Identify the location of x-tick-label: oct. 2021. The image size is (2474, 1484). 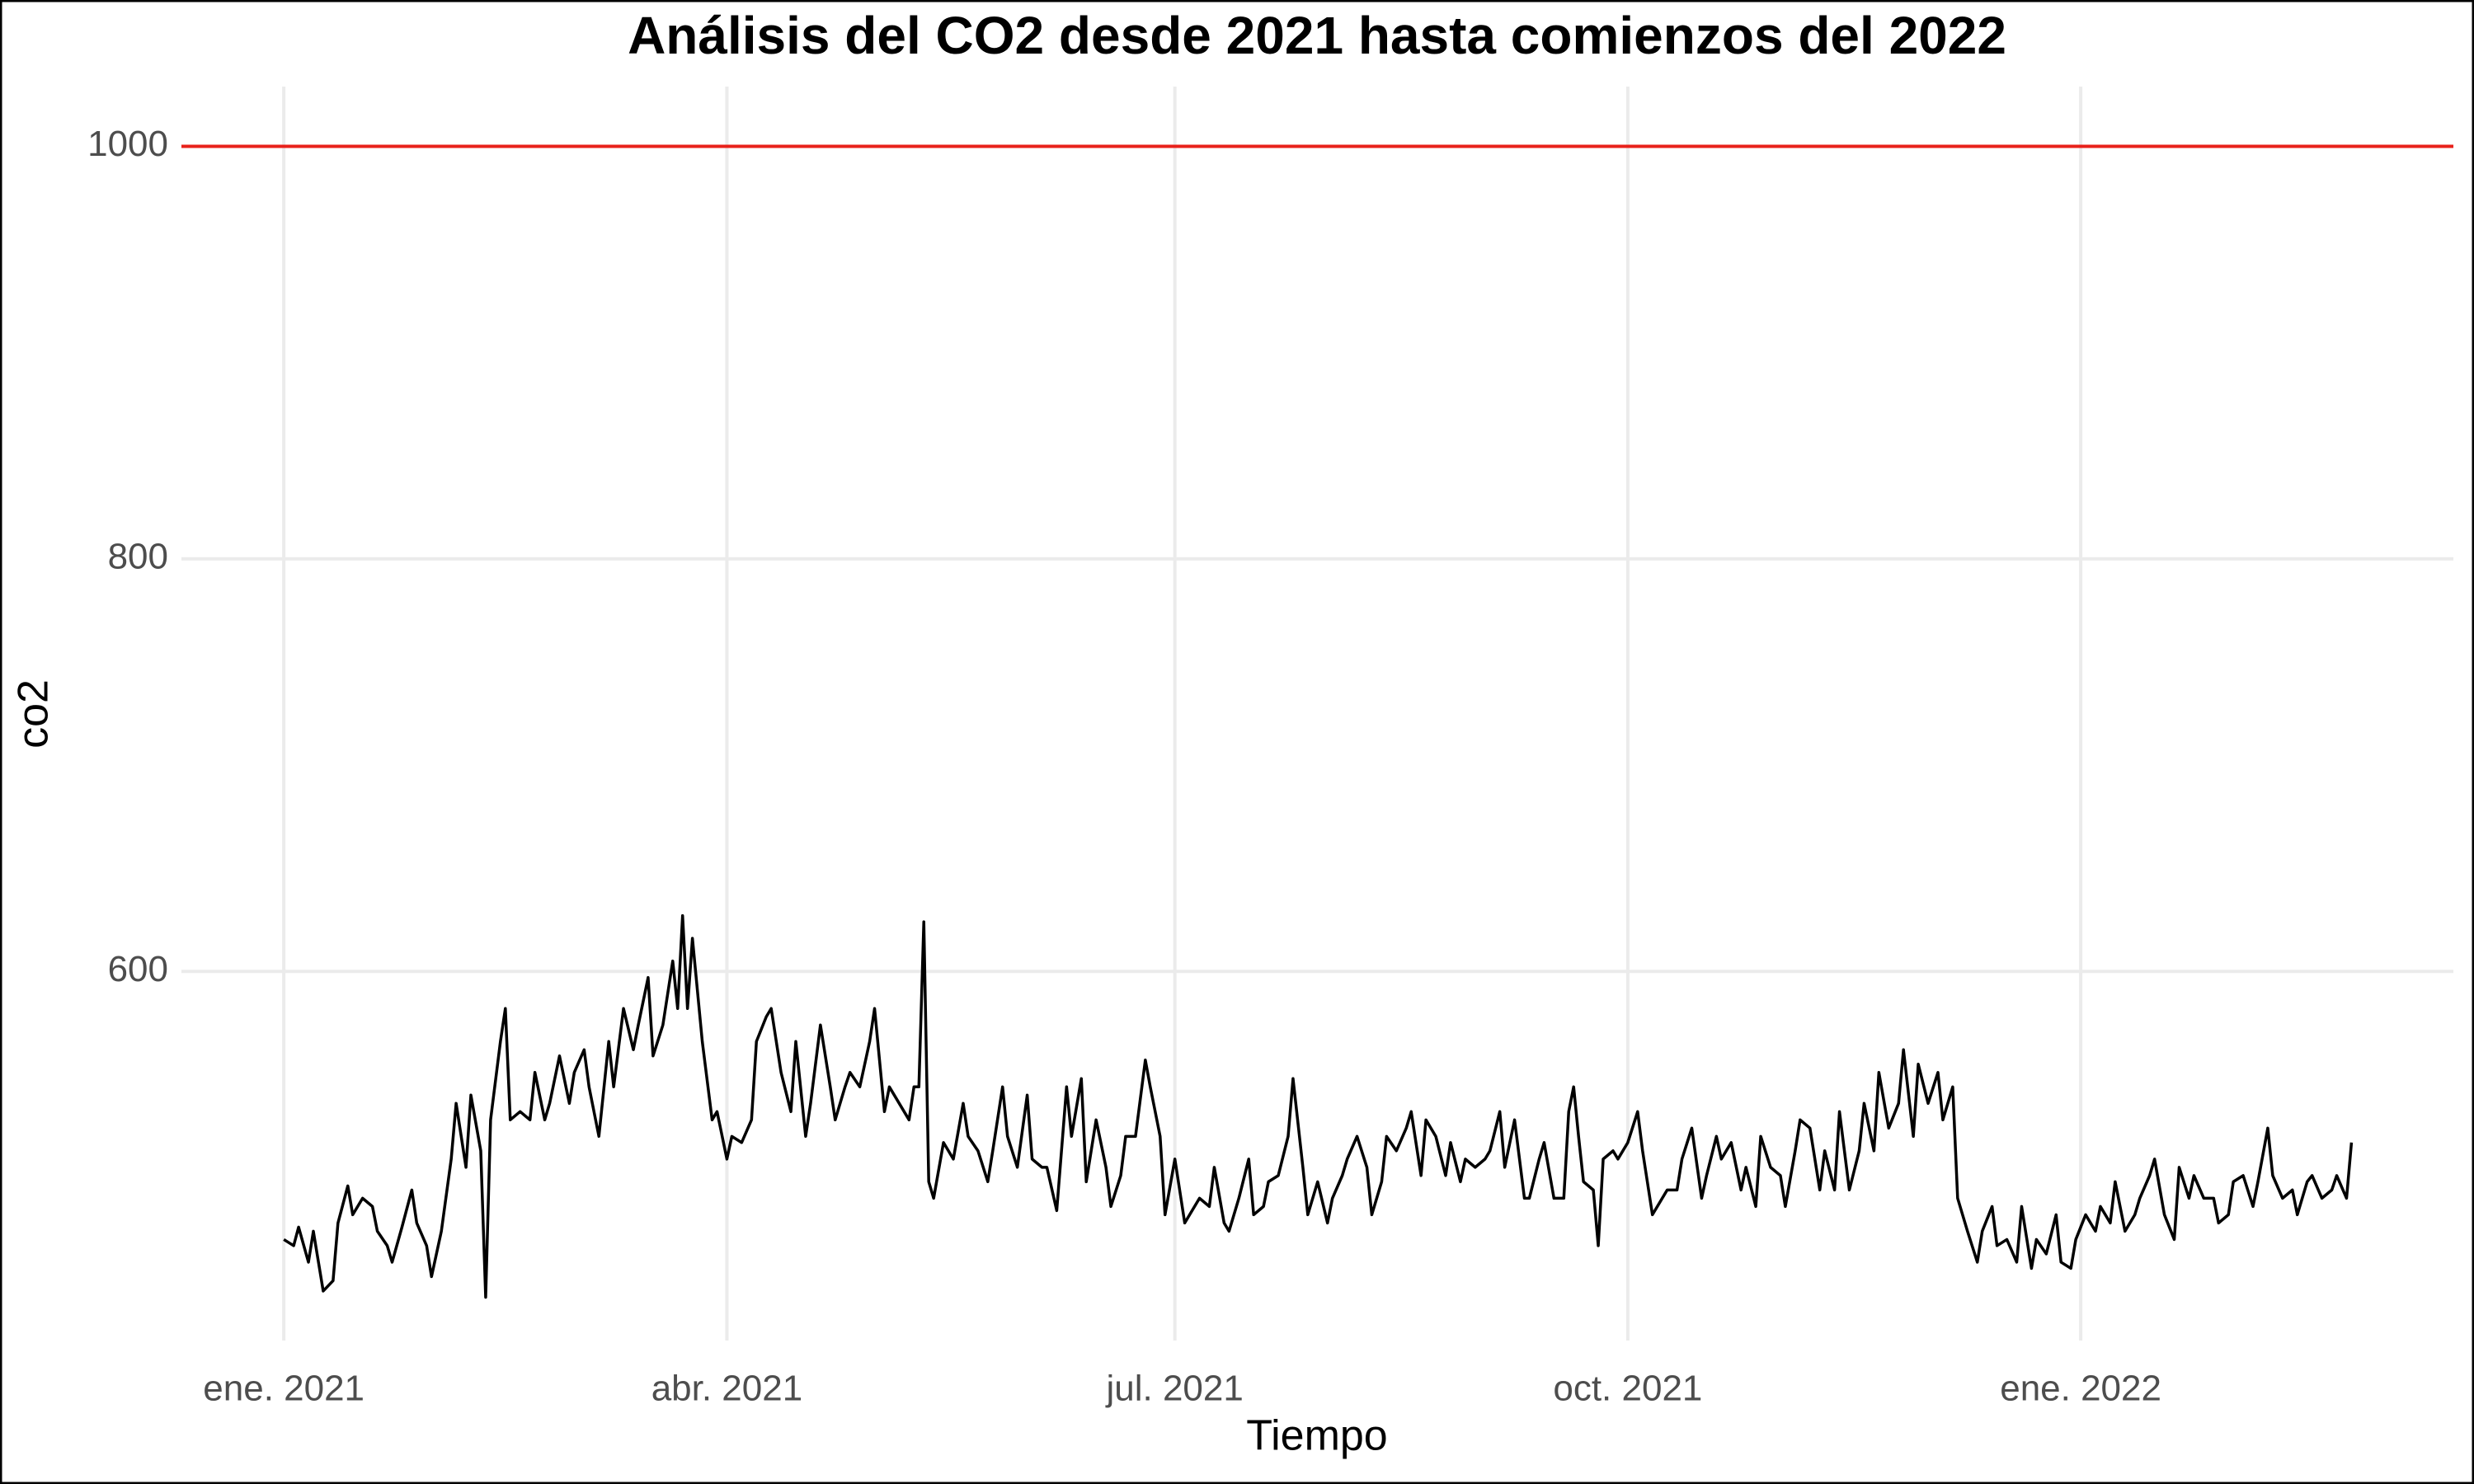
(1627, 1389).